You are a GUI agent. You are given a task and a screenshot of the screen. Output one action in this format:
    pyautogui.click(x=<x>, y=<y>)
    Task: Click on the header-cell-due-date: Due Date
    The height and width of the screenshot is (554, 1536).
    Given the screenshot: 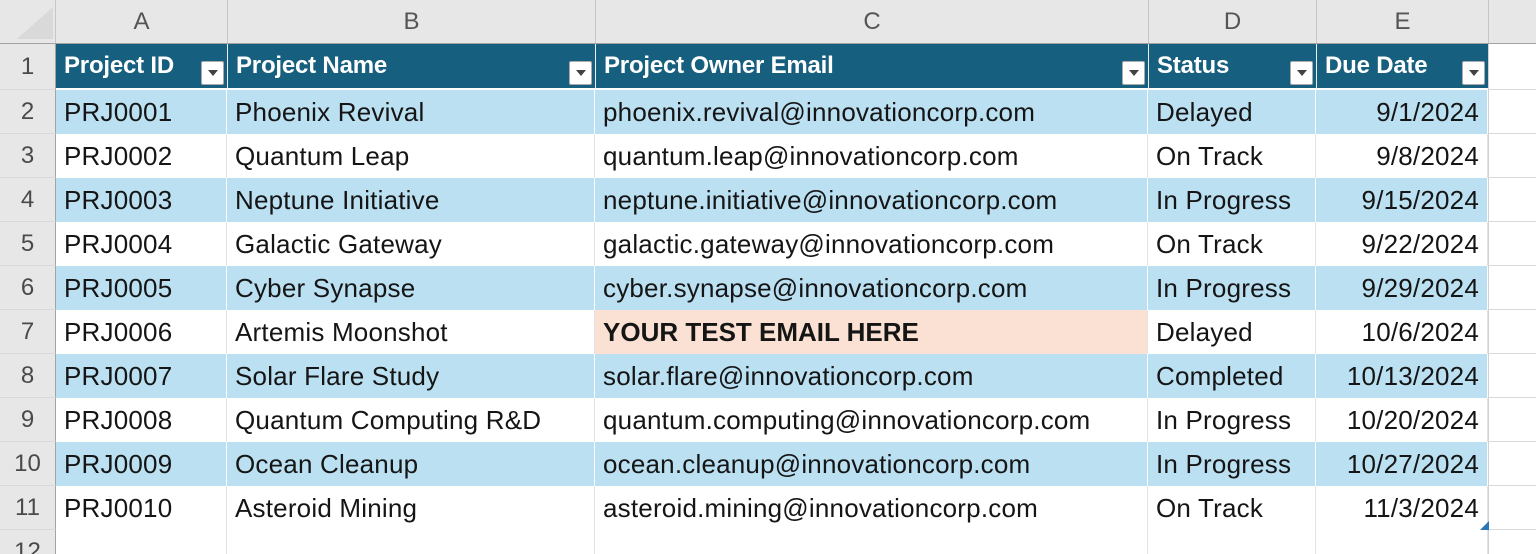 What is the action you would take?
    pyautogui.click(x=1402, y=67)
    